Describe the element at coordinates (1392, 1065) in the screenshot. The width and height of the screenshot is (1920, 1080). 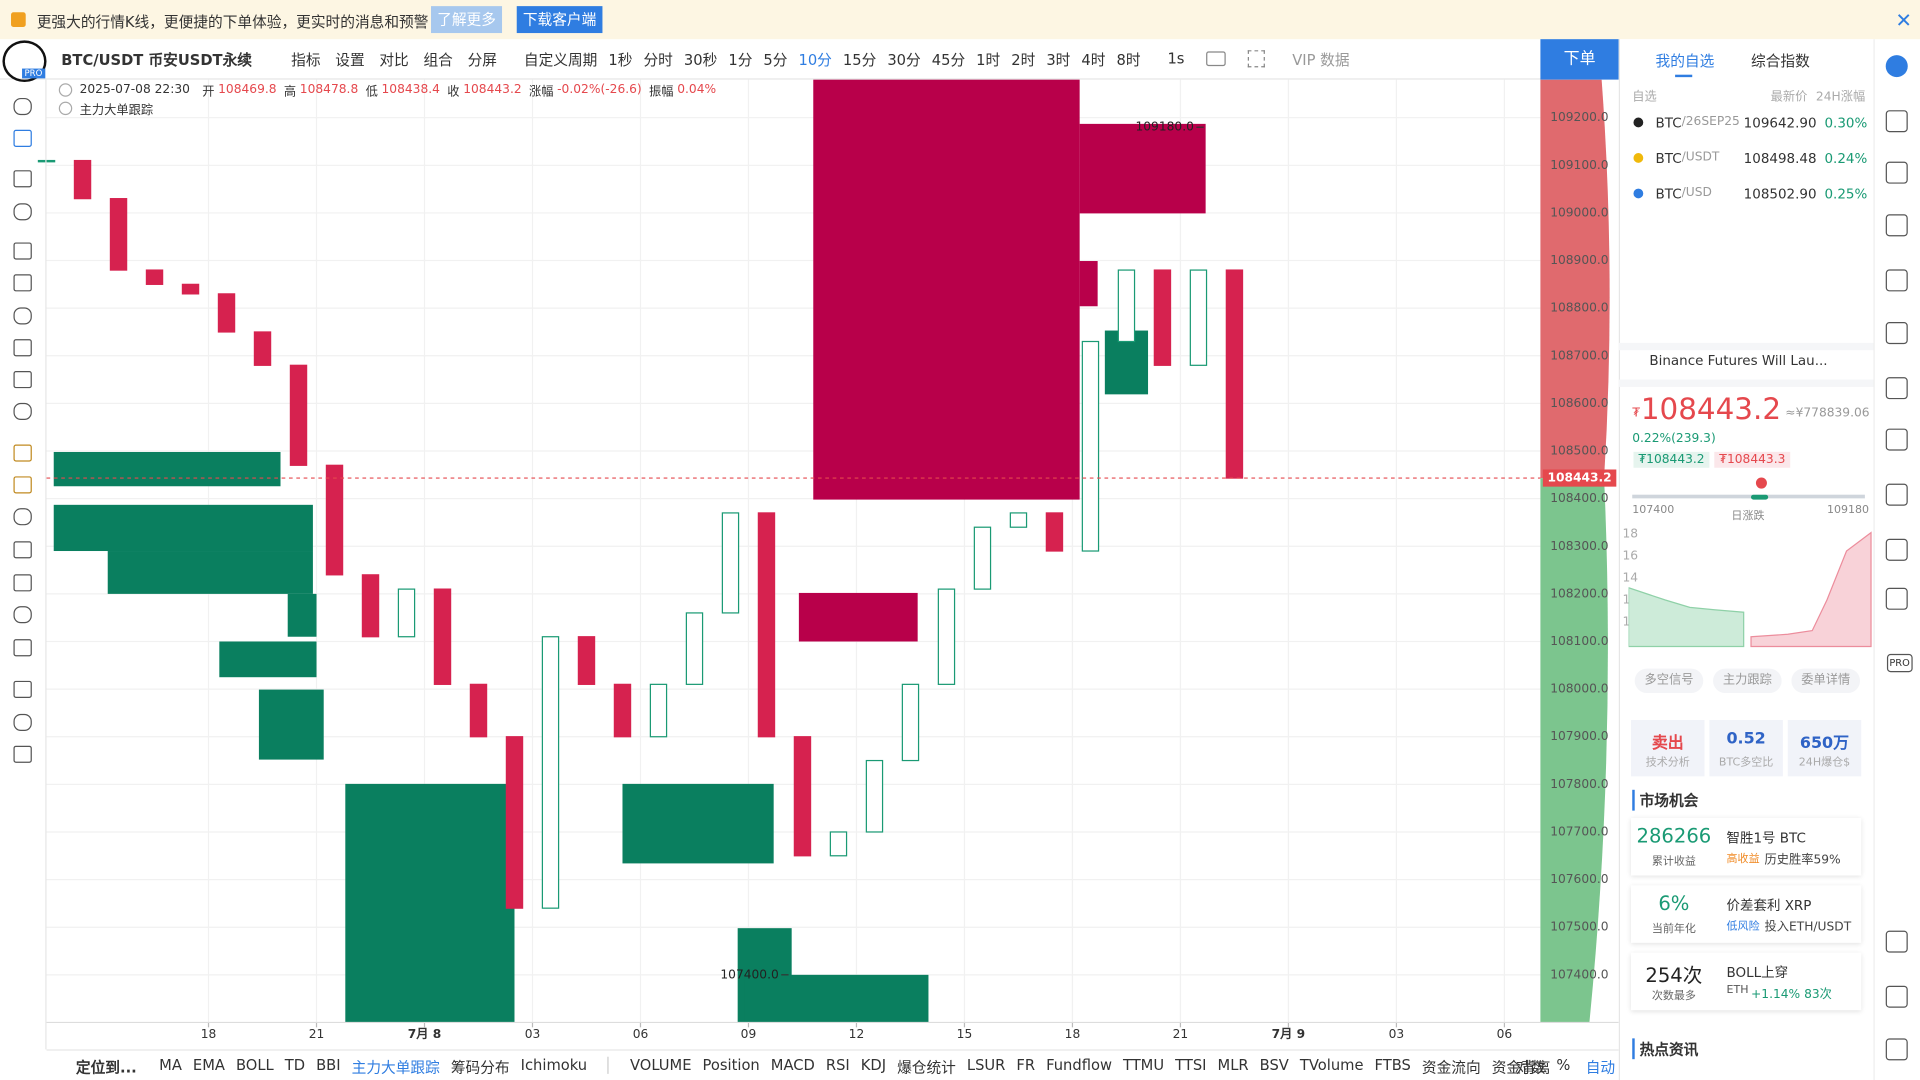
I see `indicator-button: FTBS` at that location.